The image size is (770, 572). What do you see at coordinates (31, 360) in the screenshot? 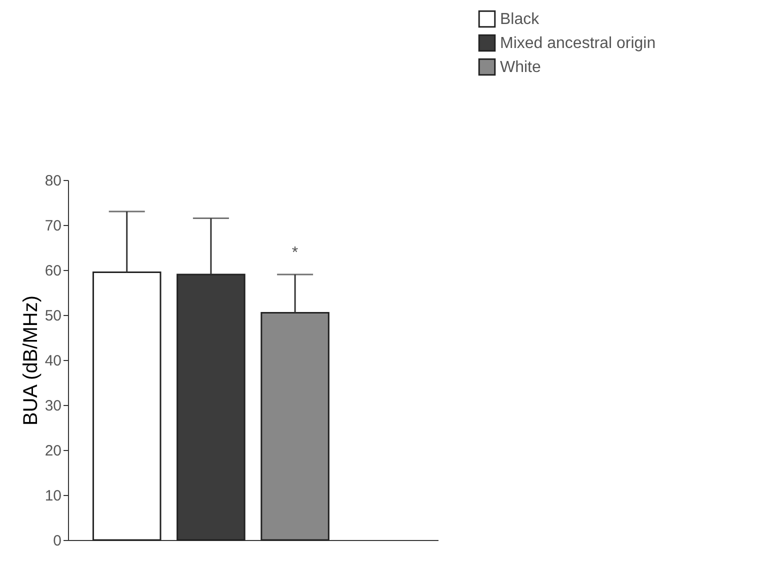
I see `y-axis-title: BUA (dB/MHz)` at bounding box center [31, 360].